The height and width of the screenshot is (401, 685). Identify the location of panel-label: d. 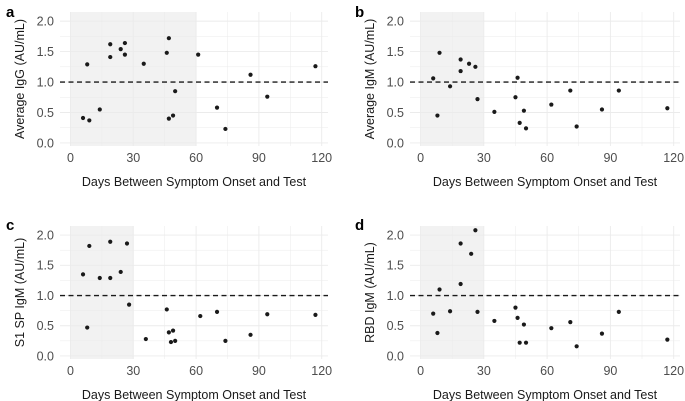
(359, 225).